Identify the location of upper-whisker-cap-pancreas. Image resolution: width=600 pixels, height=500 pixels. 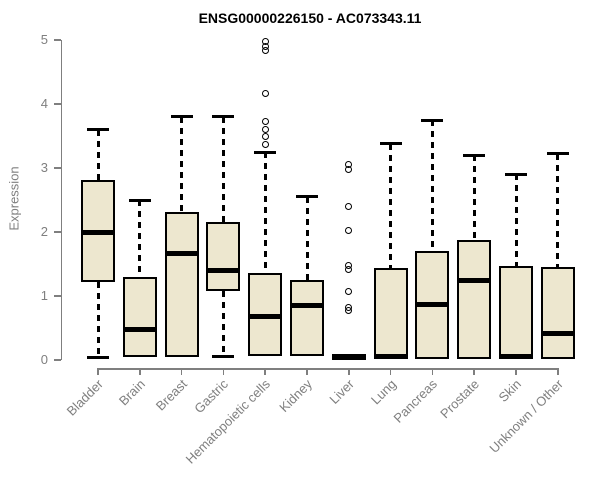
(432, 120).